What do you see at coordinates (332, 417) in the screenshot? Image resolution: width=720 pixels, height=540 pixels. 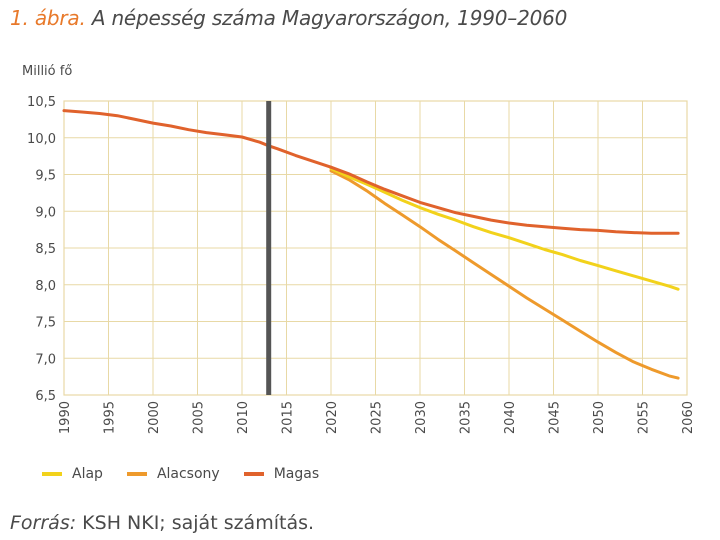 I see `x-tick-label: 2020` at bounding box center [332, 417].